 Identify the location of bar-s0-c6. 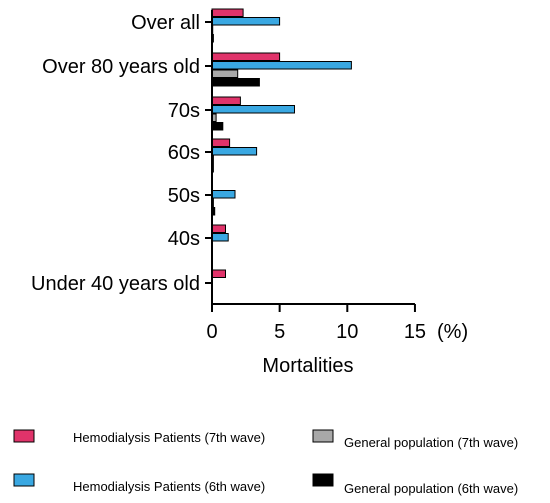
(218, 273).